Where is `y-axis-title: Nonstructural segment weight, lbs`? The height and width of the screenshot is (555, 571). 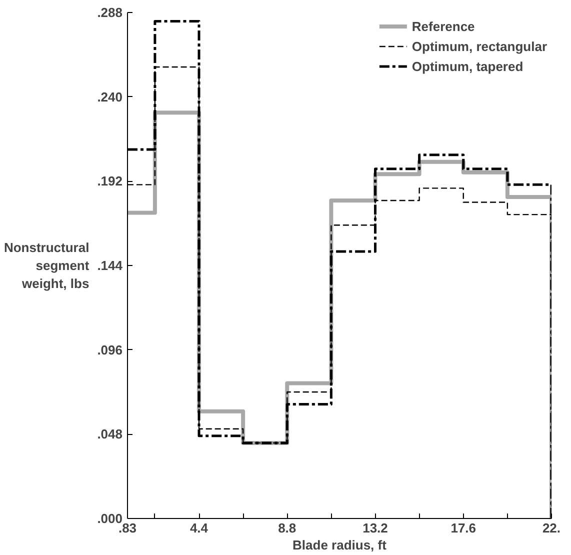
y-axis-title: Nonstructural segment weight, lbs is located at coordinates (47, 265).